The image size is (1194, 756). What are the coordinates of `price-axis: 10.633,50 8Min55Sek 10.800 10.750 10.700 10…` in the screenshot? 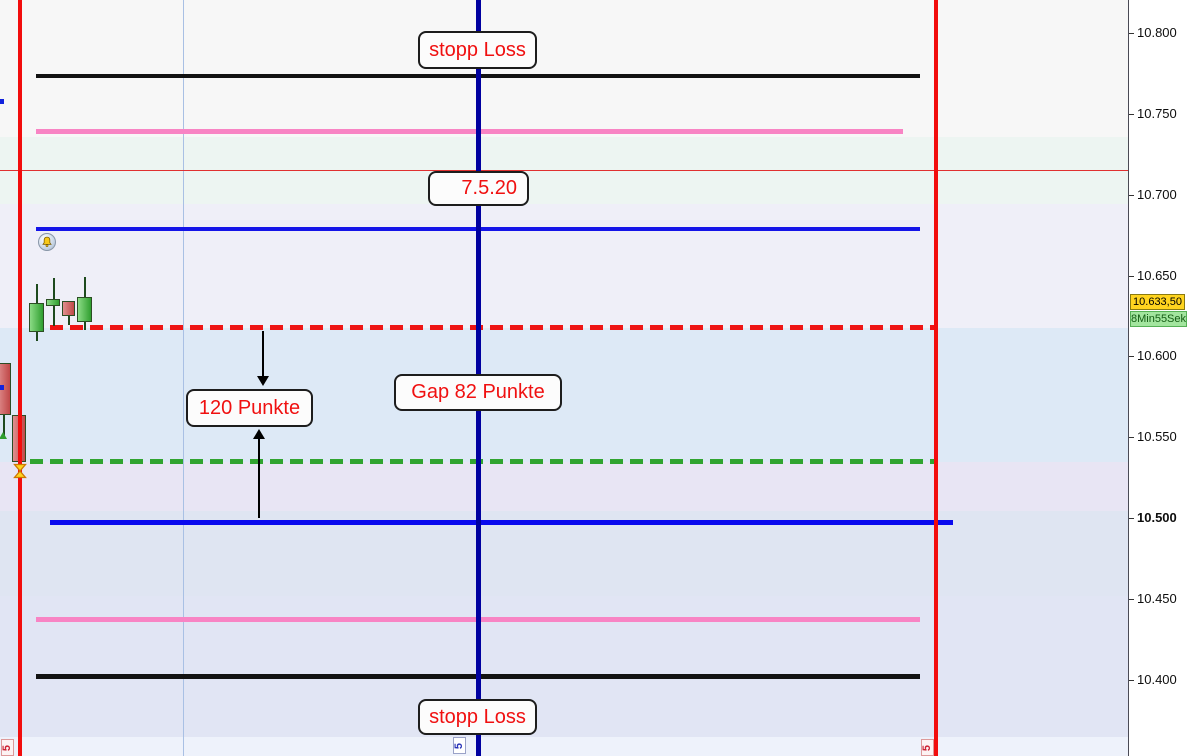 It's located at (1161, 378).